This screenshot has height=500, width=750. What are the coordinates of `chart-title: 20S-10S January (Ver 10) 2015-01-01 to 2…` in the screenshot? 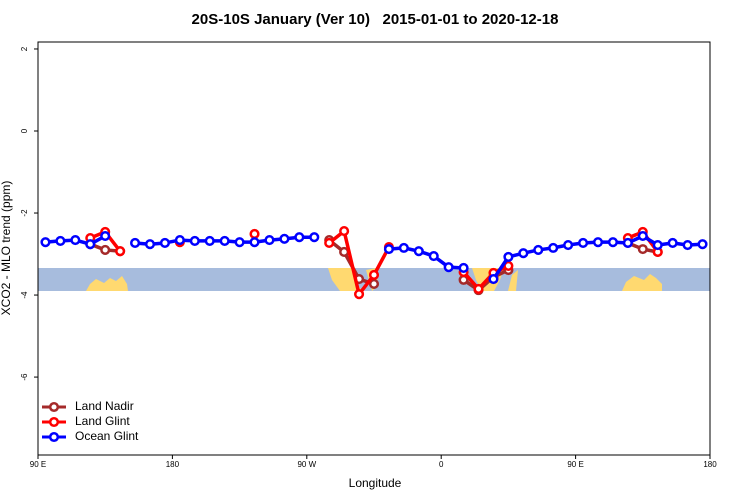 It's located at (375, 19).